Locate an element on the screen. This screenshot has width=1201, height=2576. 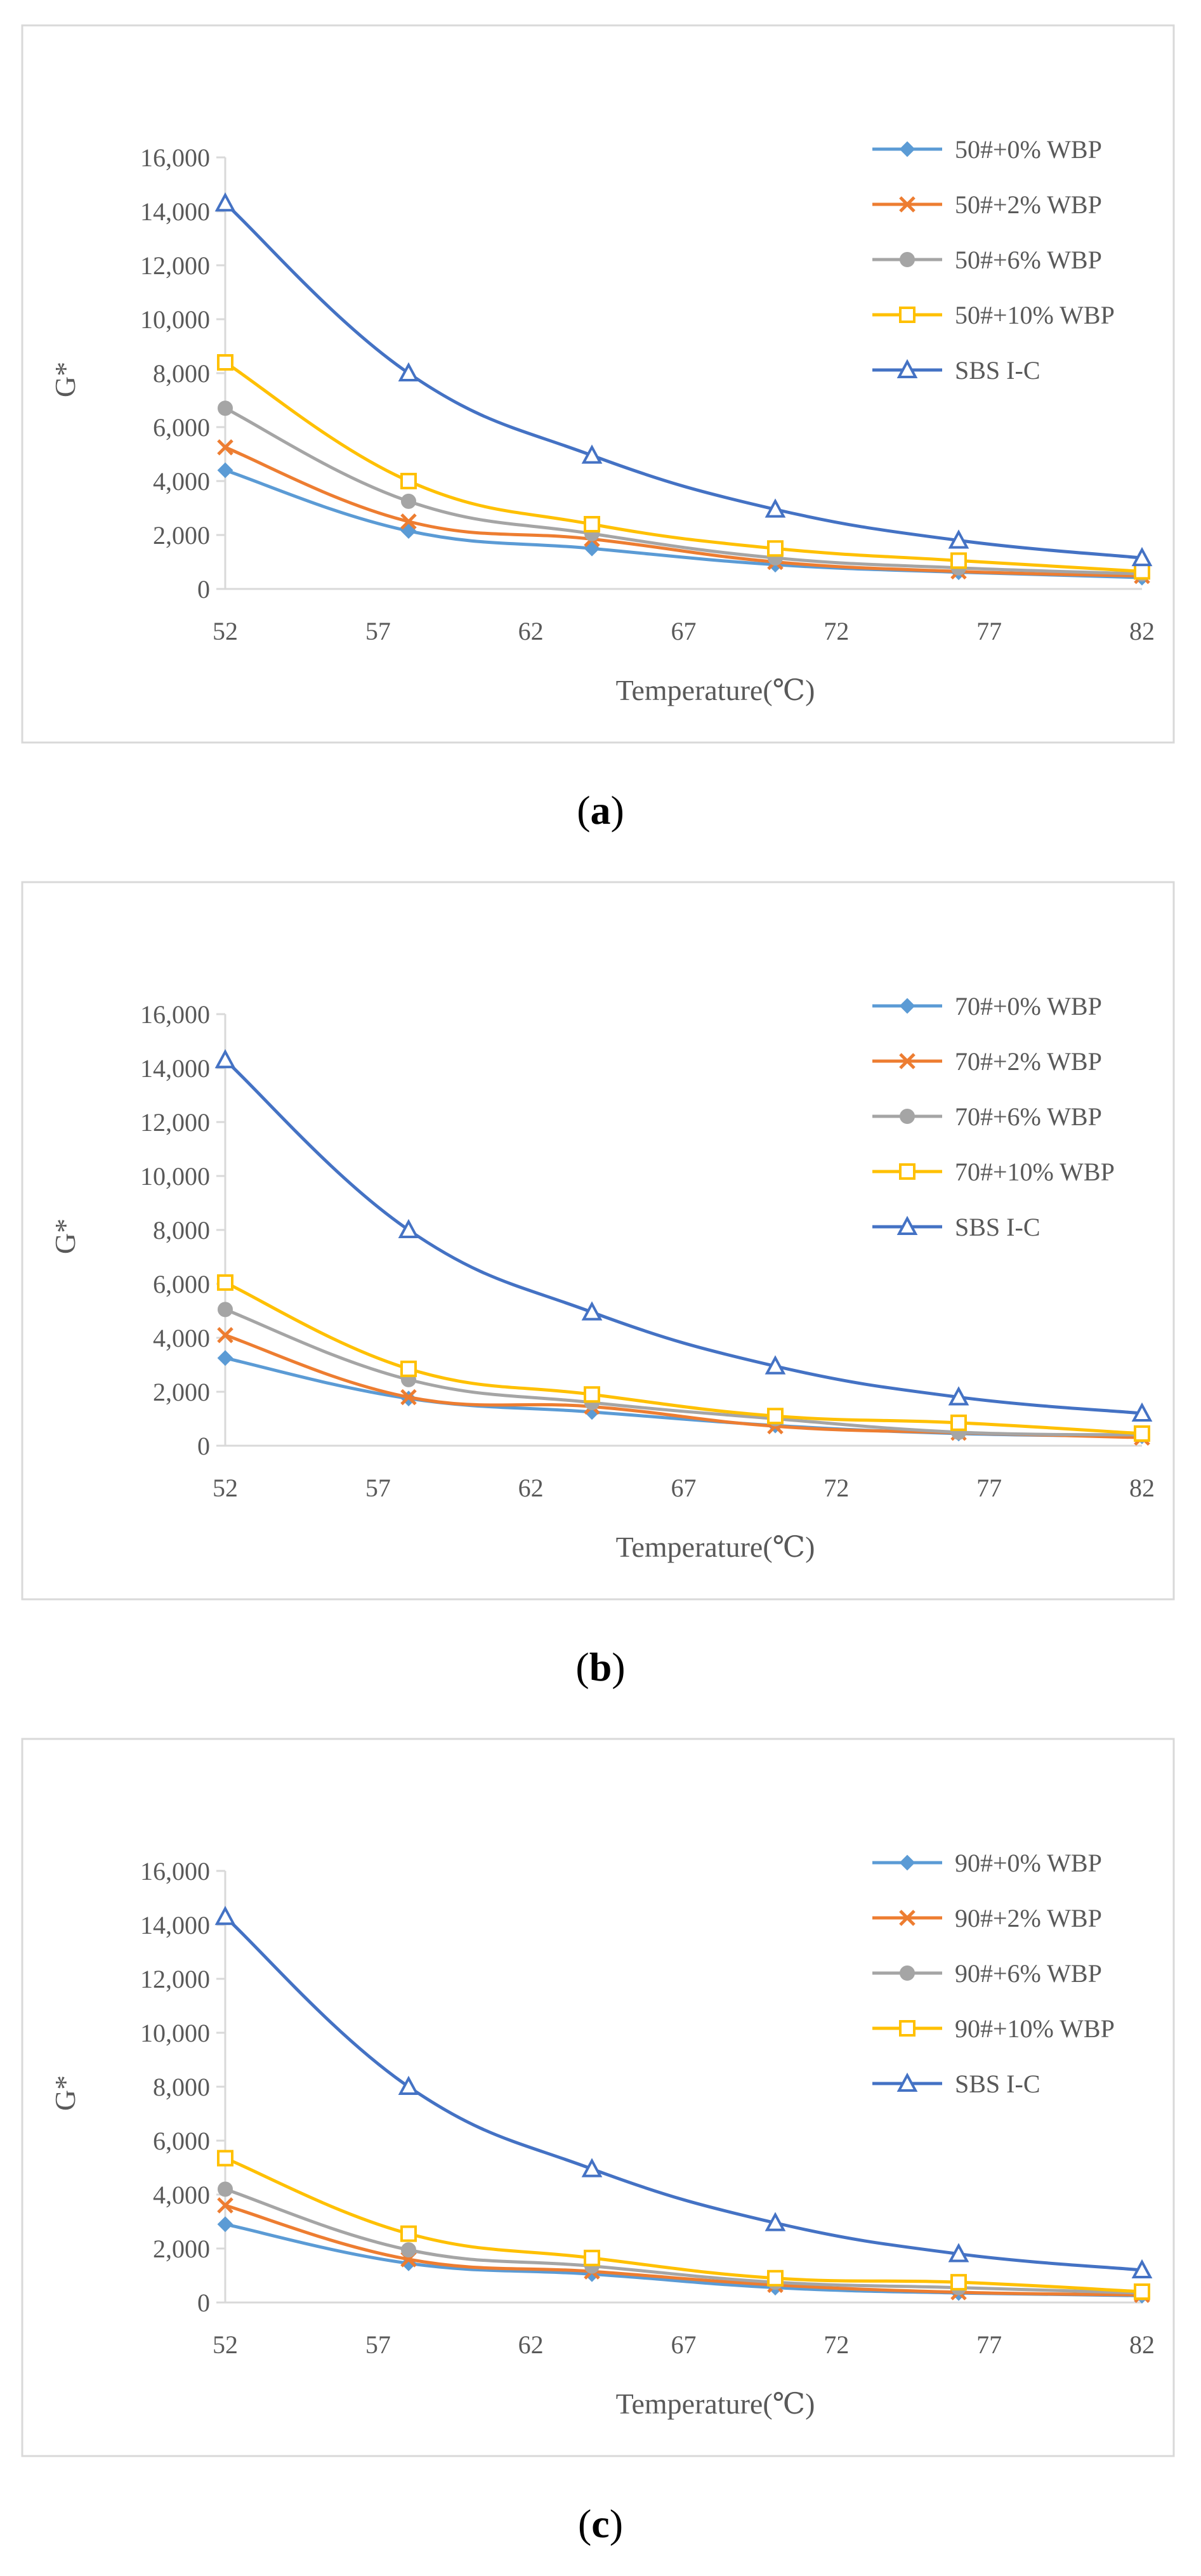
chart-c-x-tick-label: 52 is located at coordinates (226, 2344).